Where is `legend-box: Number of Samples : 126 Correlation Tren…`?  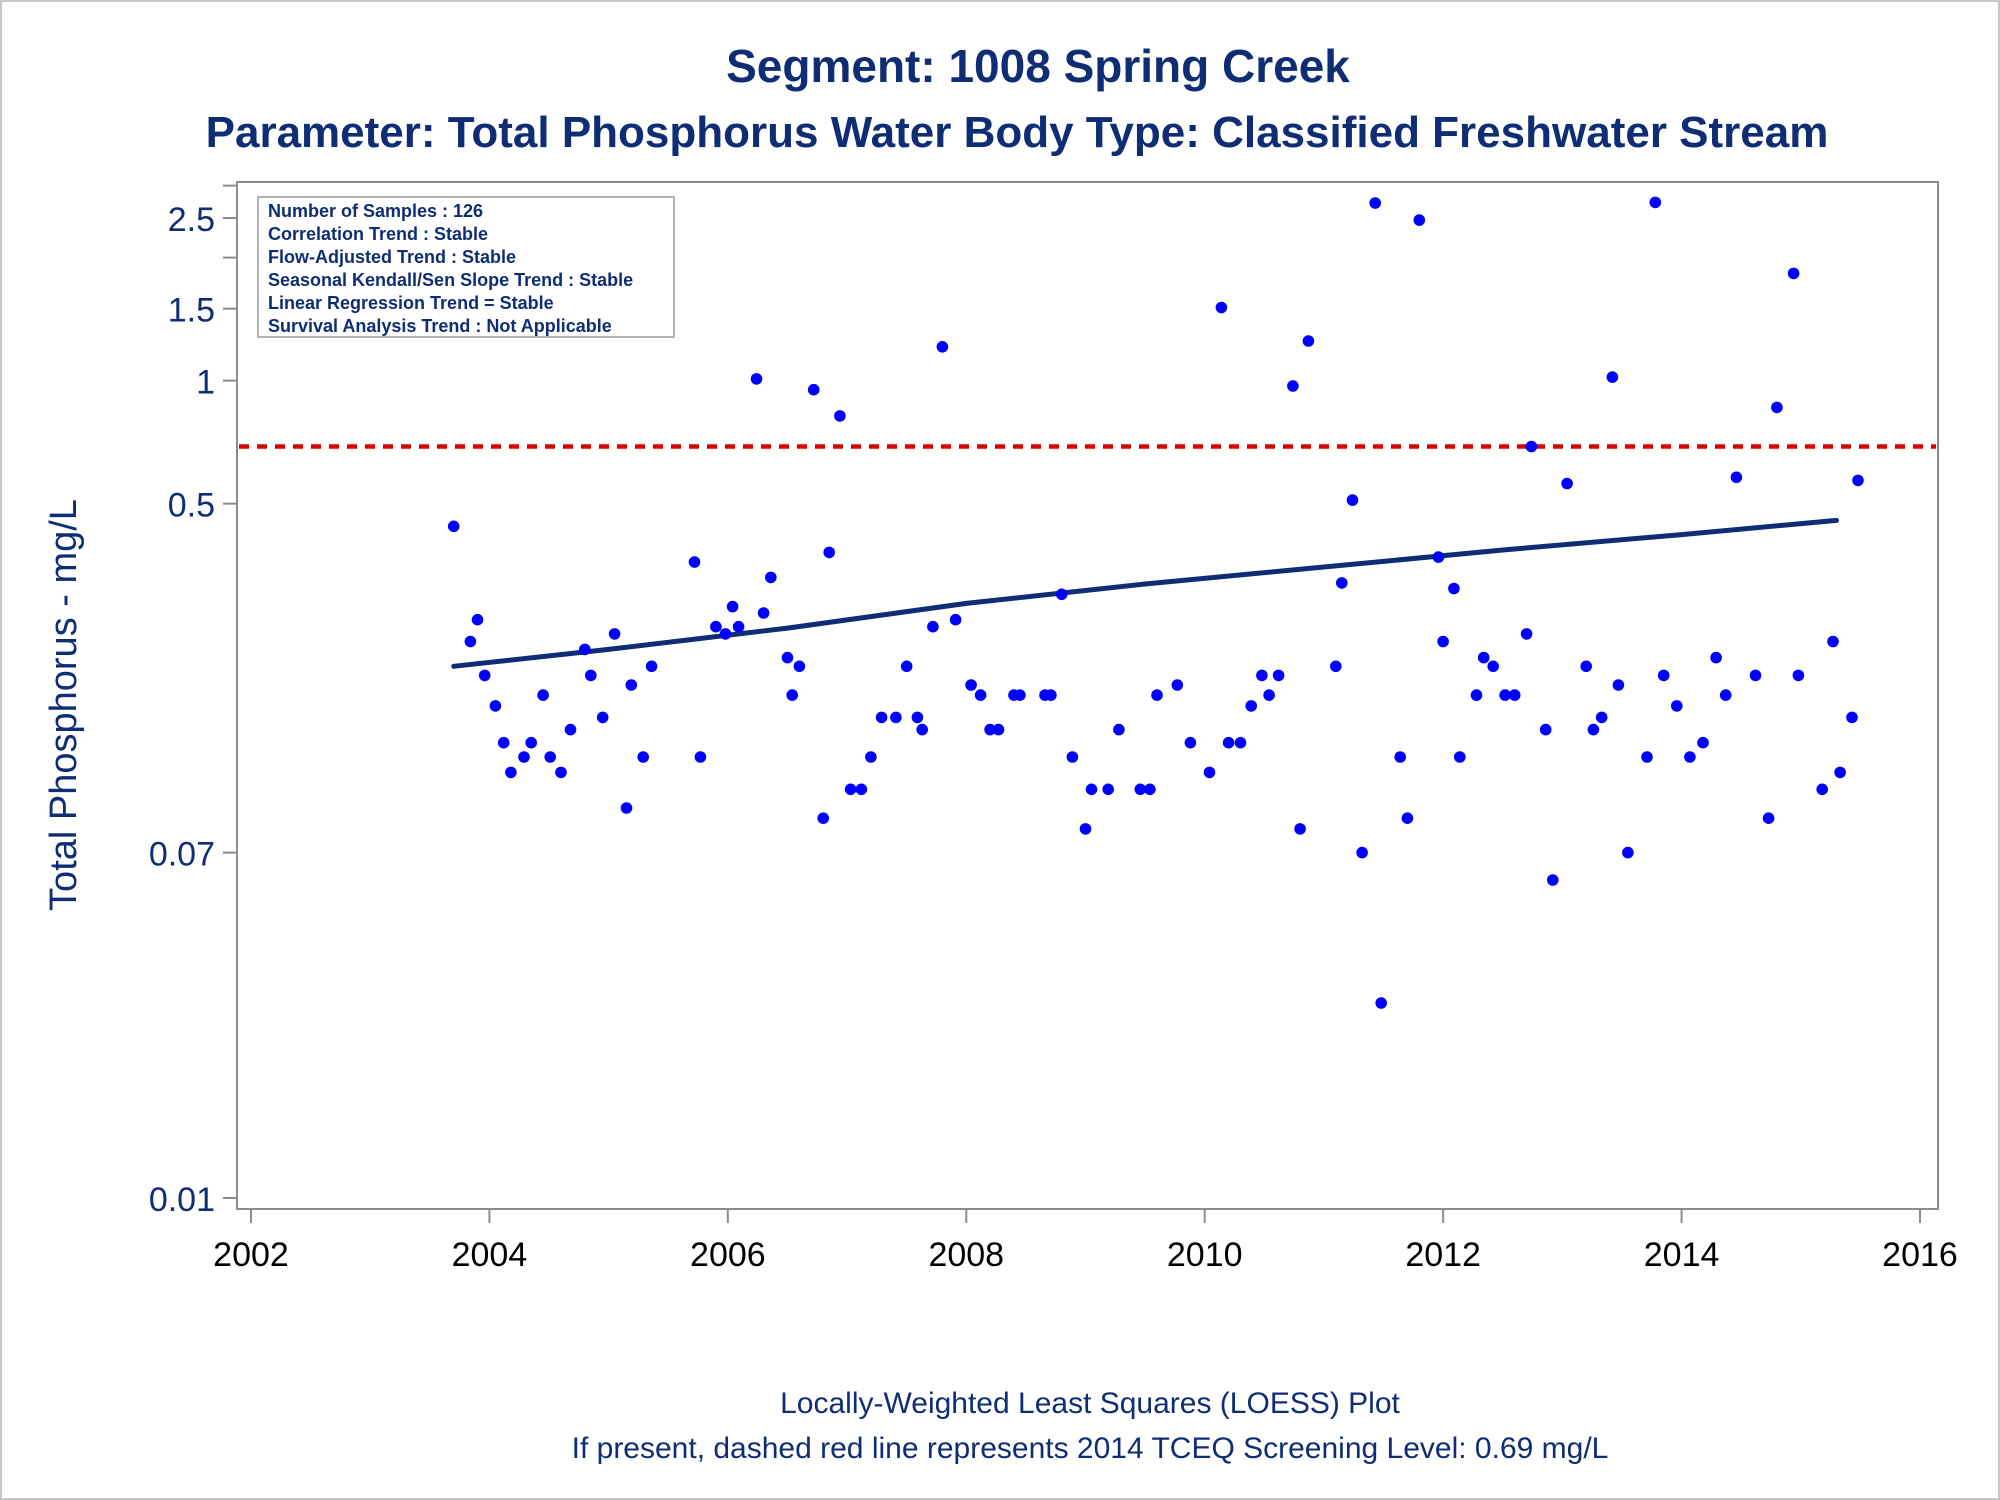 legend-box: Number of Samples : 126 Correlation Tren… is located at coordinates (466, 267).